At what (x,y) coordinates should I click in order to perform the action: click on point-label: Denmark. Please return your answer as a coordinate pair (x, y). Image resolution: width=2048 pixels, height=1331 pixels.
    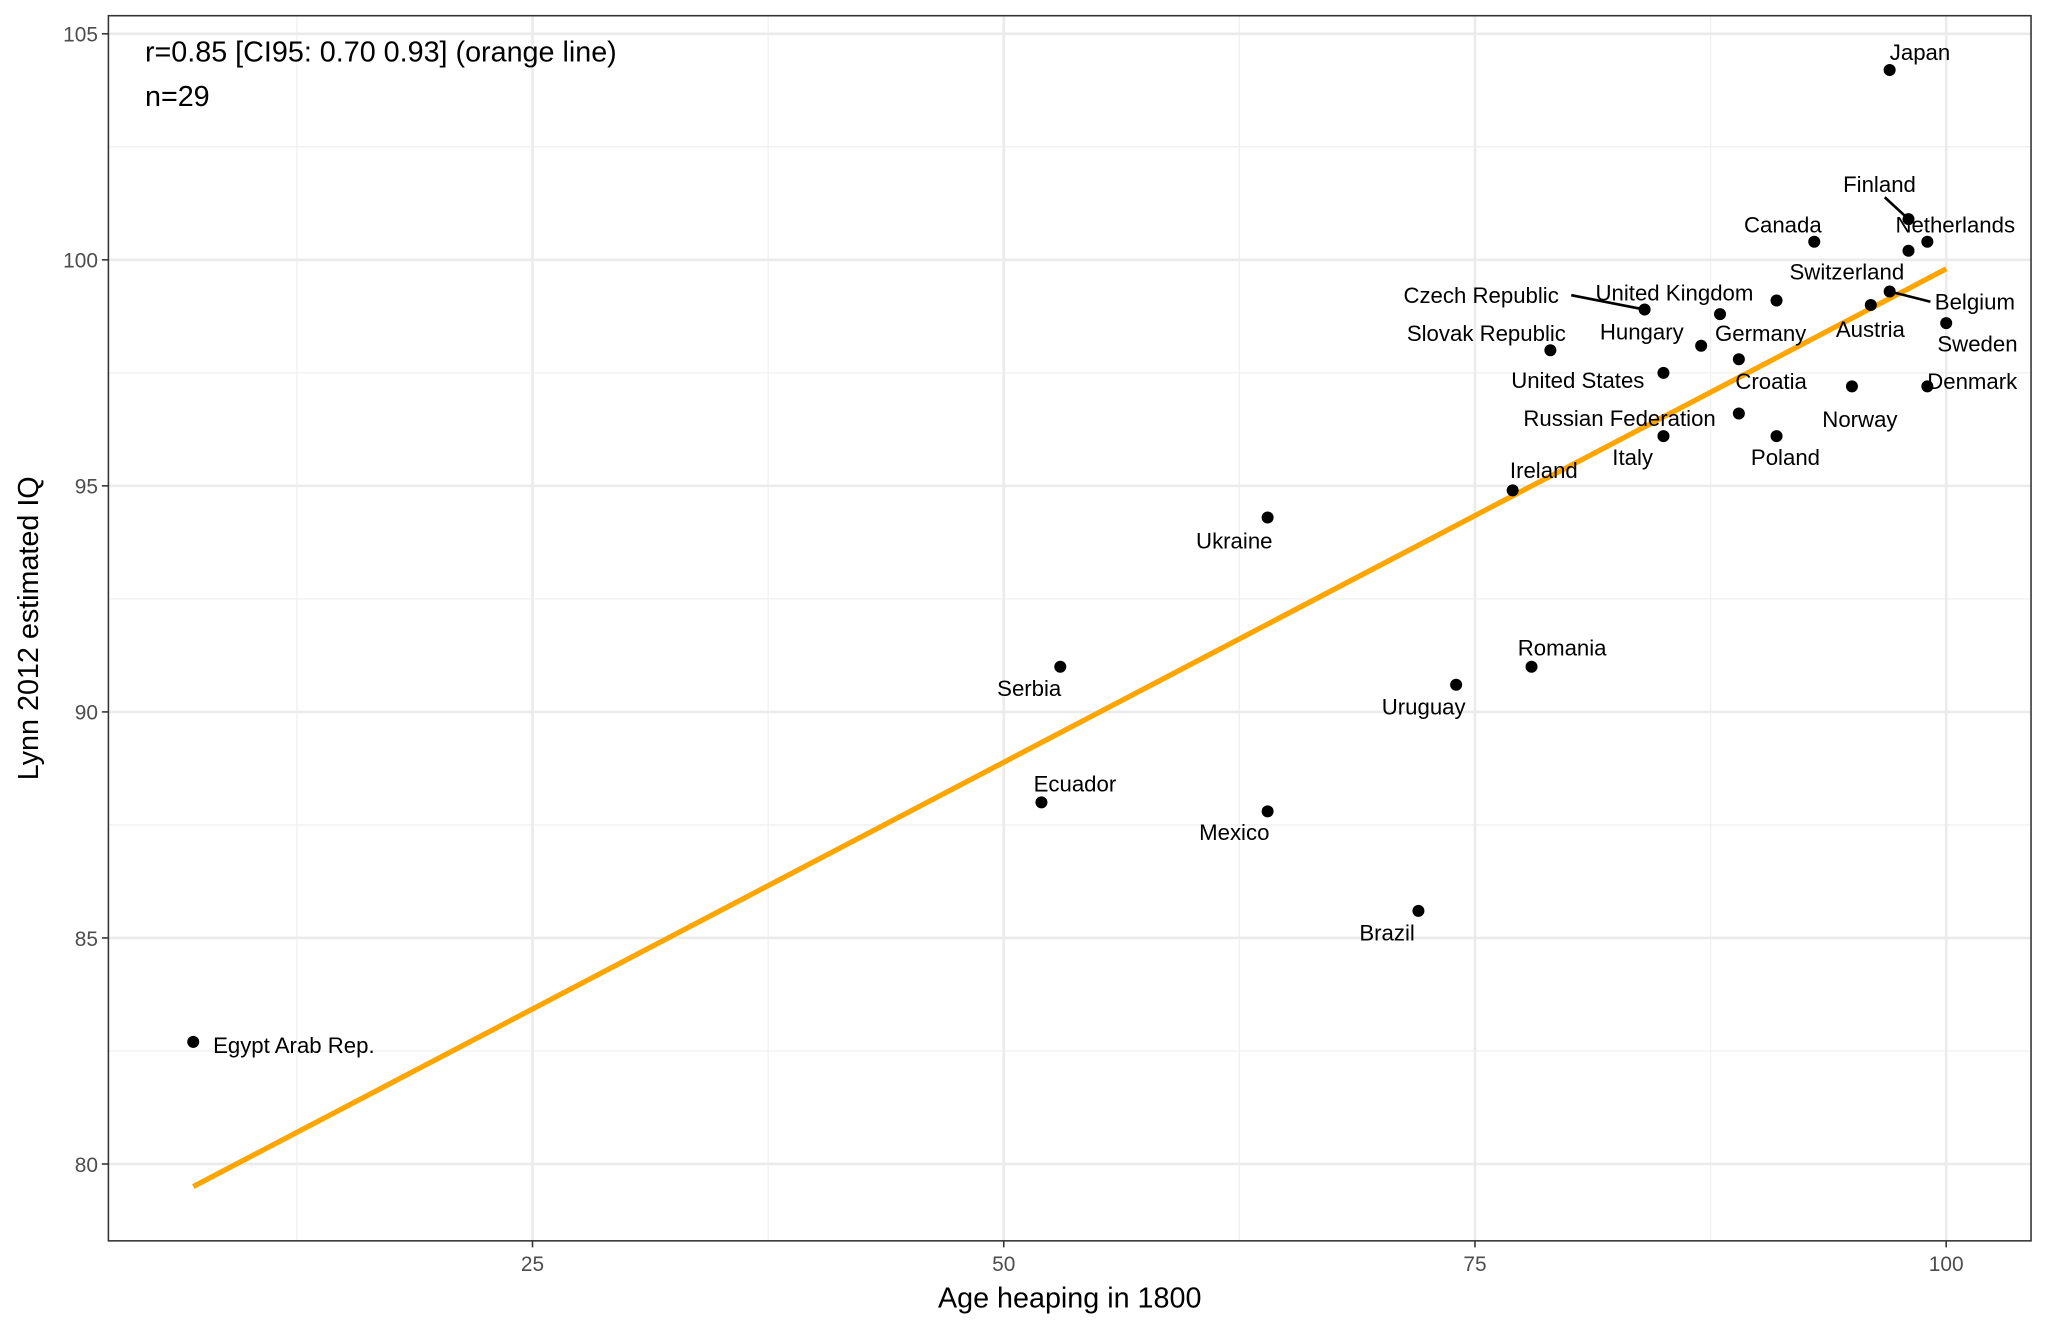
    Looking at the image, I should click on (1972, 381).